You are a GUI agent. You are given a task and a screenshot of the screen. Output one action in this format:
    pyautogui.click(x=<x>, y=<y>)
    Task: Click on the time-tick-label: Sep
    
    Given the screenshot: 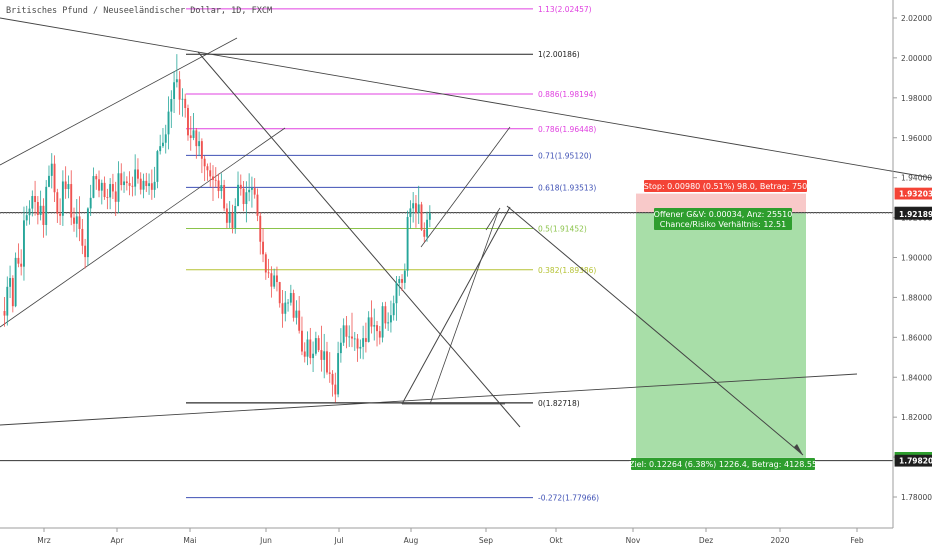 What is the action you would take?
    pyautogui.click(x=486, y=540)
    